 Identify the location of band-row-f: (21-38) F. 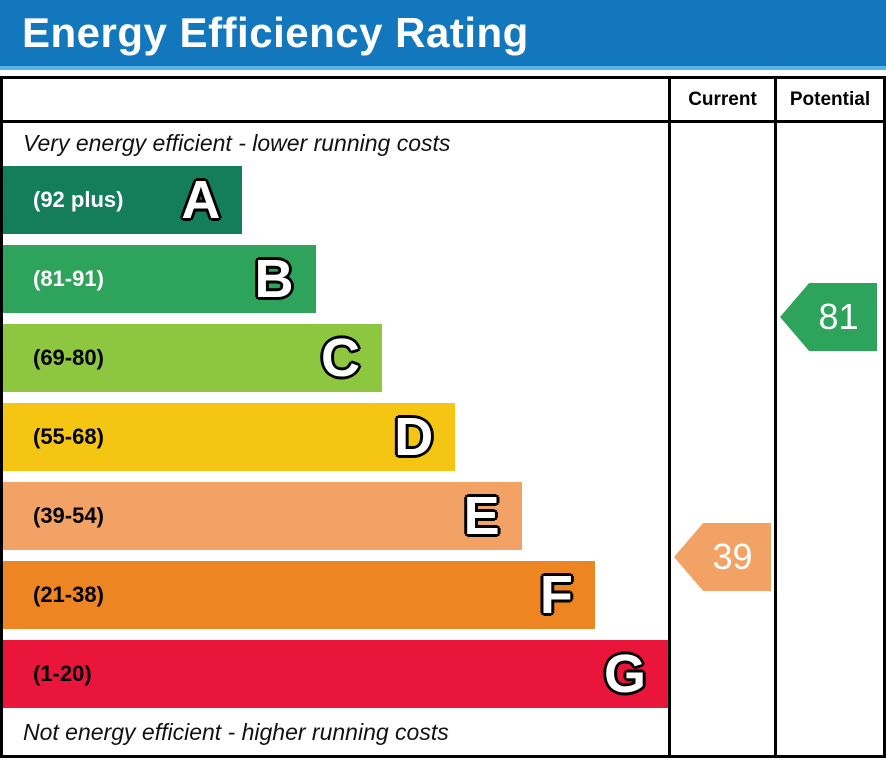
(335, 595).